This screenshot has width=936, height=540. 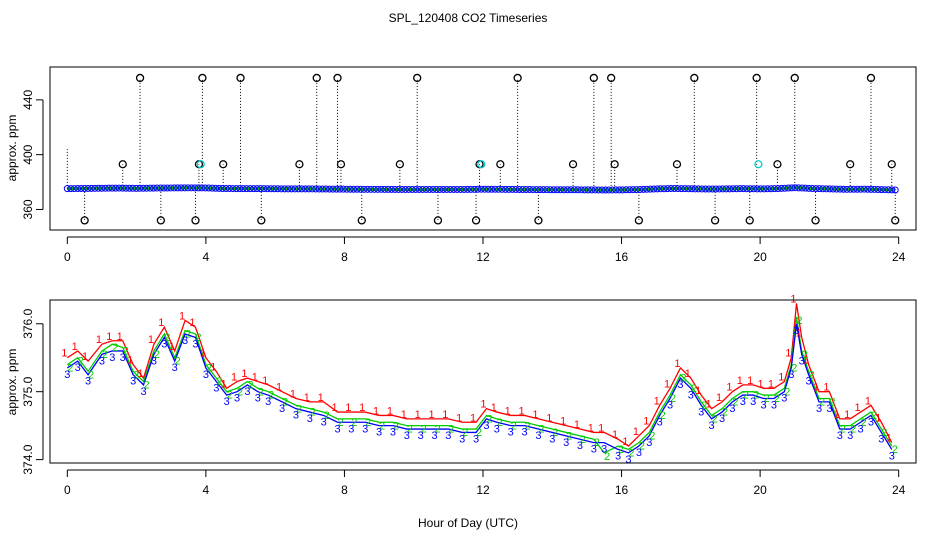 What do you see at coordinates (485, 250) in the screenshot?
I see `top-x-axis: 0 4 8 12 16 20 24` at bounding box center [485, 250].